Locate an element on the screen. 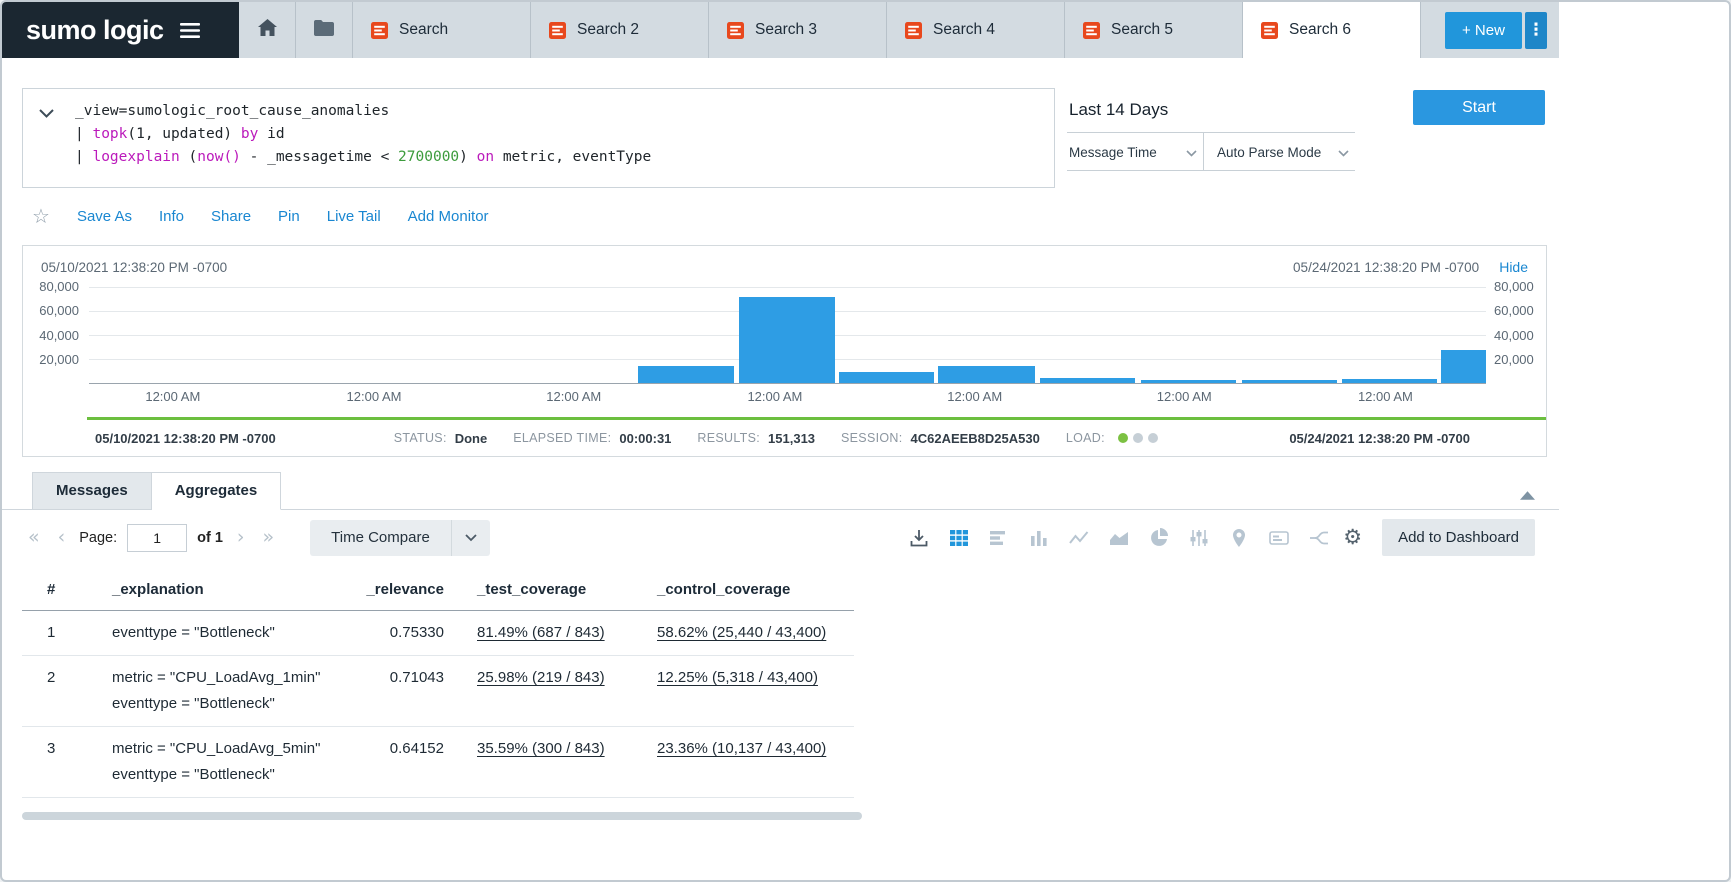  action-info: Info is located at coordinates (171, 216).